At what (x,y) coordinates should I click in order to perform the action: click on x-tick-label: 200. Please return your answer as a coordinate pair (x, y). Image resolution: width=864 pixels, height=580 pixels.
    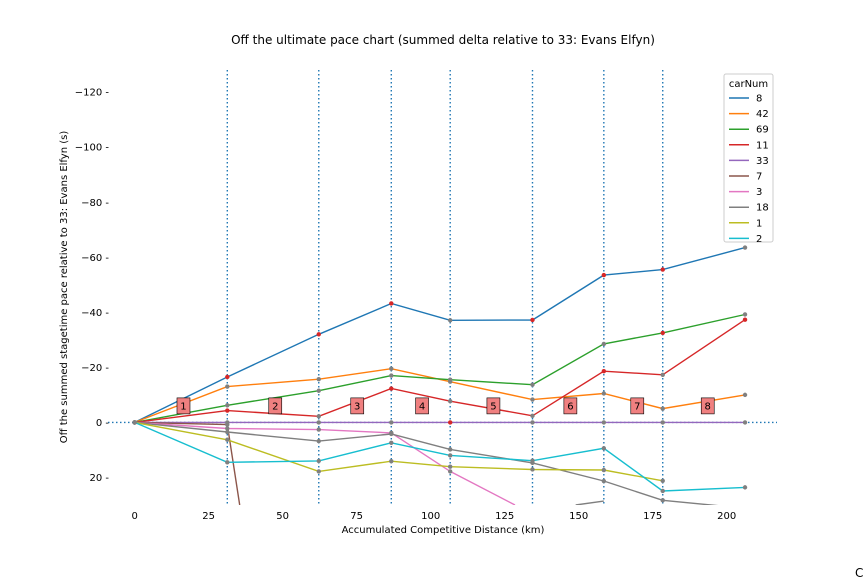
    Looking at the image, I should click on (726, 516).